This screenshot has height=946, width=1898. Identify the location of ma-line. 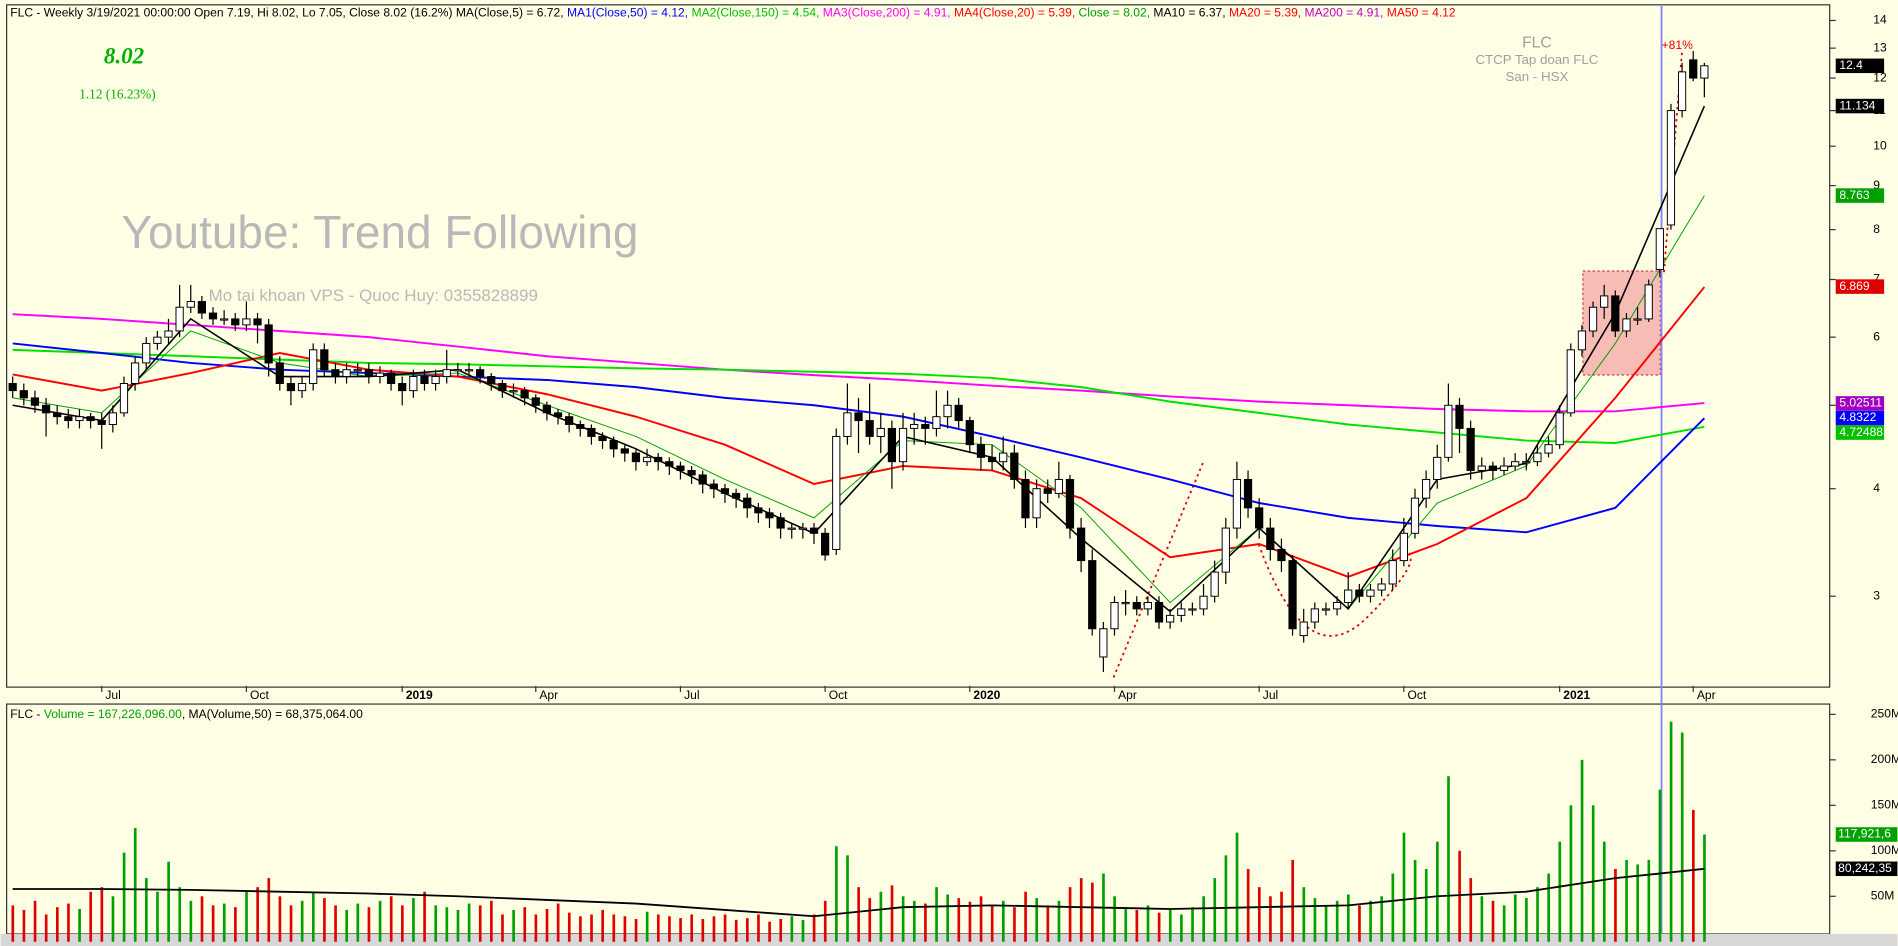
(858, 363).